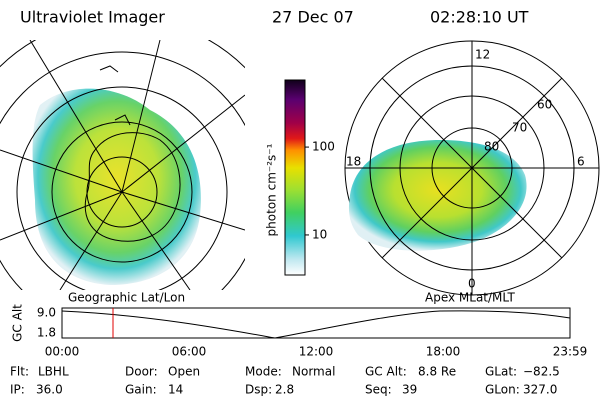 This screenshot has height=400, width=600. I want to click on left-caption: Geographic Lat/Lon, so click(126, 298).